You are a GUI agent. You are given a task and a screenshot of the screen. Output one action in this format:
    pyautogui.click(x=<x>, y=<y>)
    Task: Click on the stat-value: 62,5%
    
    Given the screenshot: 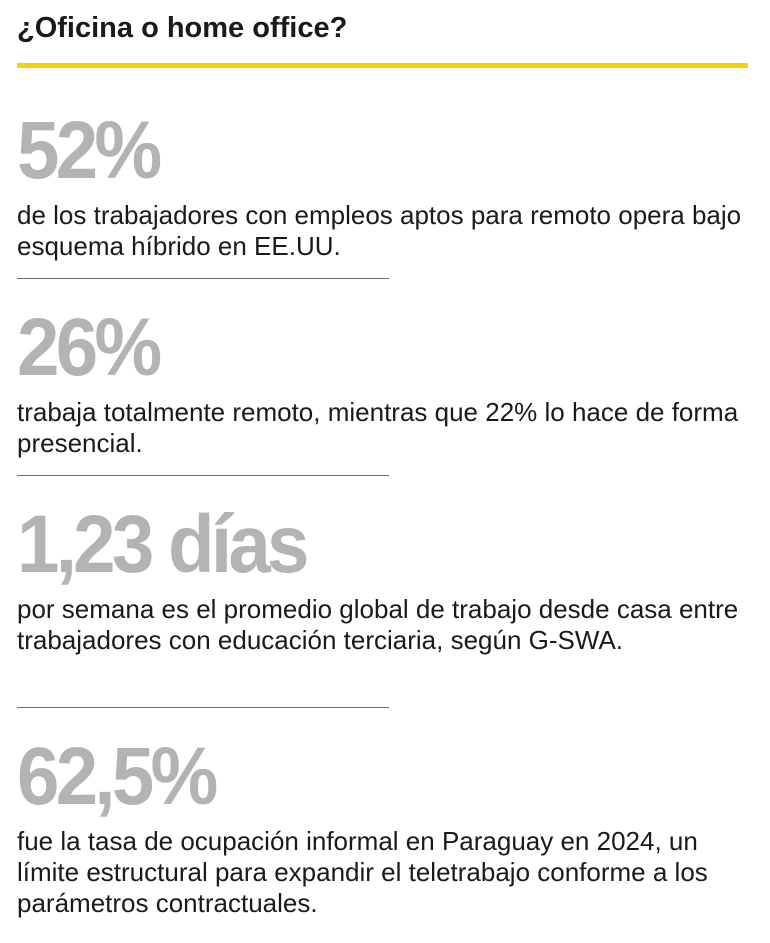 What is the action you would take?
    pyautogui.click(x=117, y=776)
    